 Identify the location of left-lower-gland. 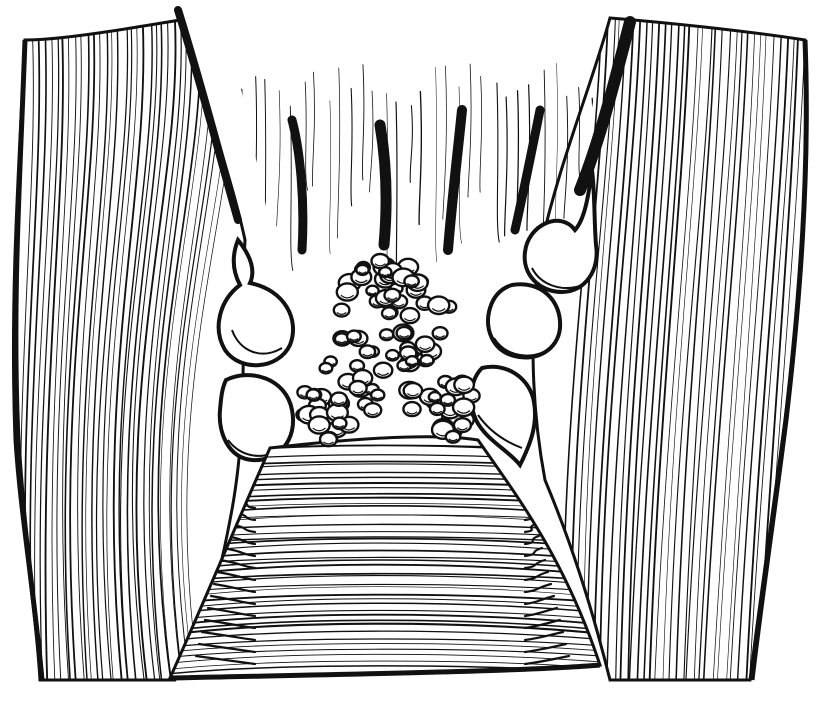
(256, 418).